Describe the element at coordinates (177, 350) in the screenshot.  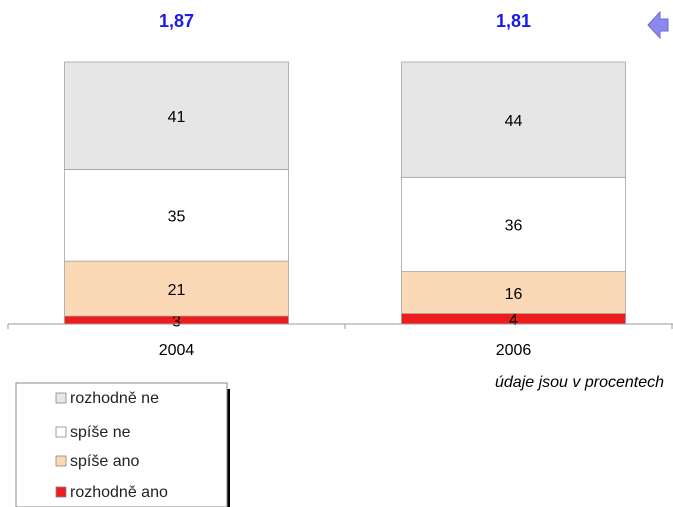
I see `x-tick-label: 2004` at that location.